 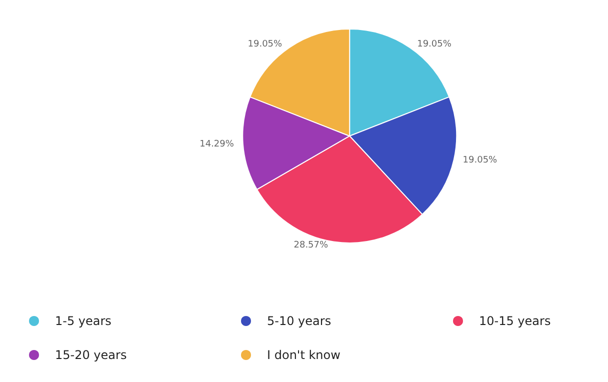 I want to click on data-label: 14.29%, so click(x=217, y=144).